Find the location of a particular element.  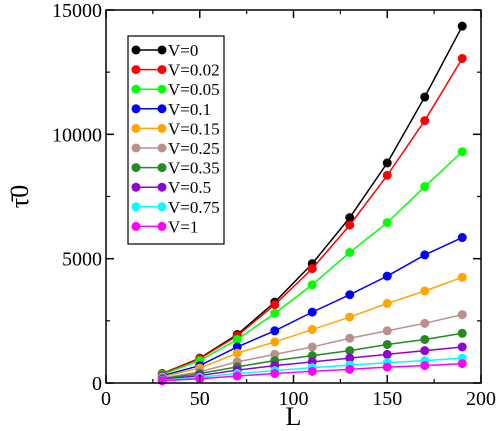

x-tick-label: 0 is located at coordinates (106, 399).